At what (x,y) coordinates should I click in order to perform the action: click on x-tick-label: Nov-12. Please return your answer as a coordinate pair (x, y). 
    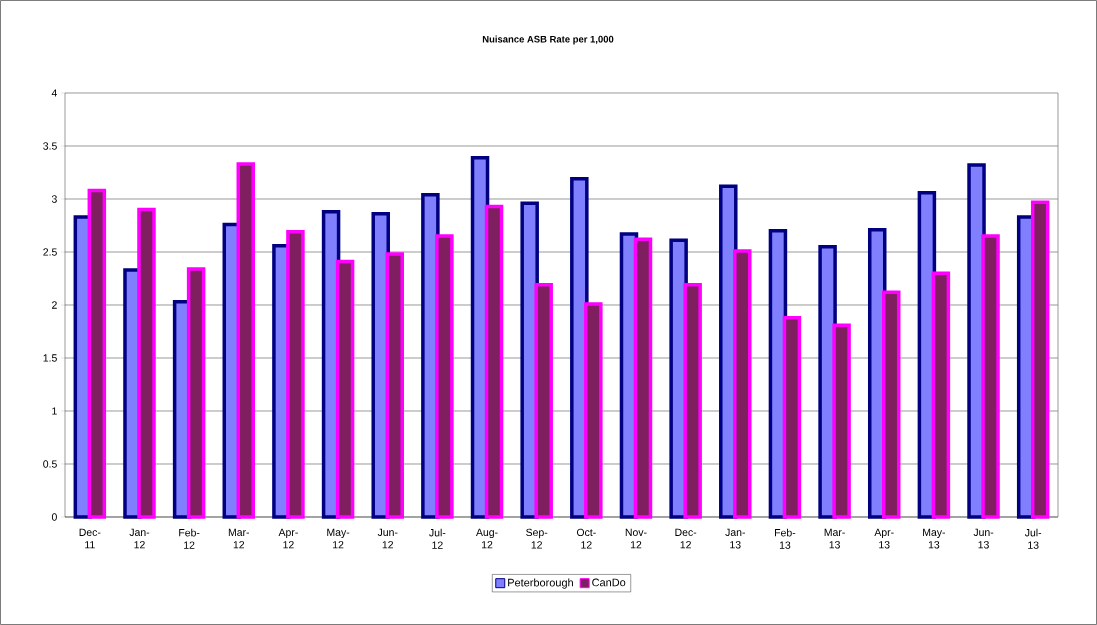
    Looking at the image, I should click on (636, 538).